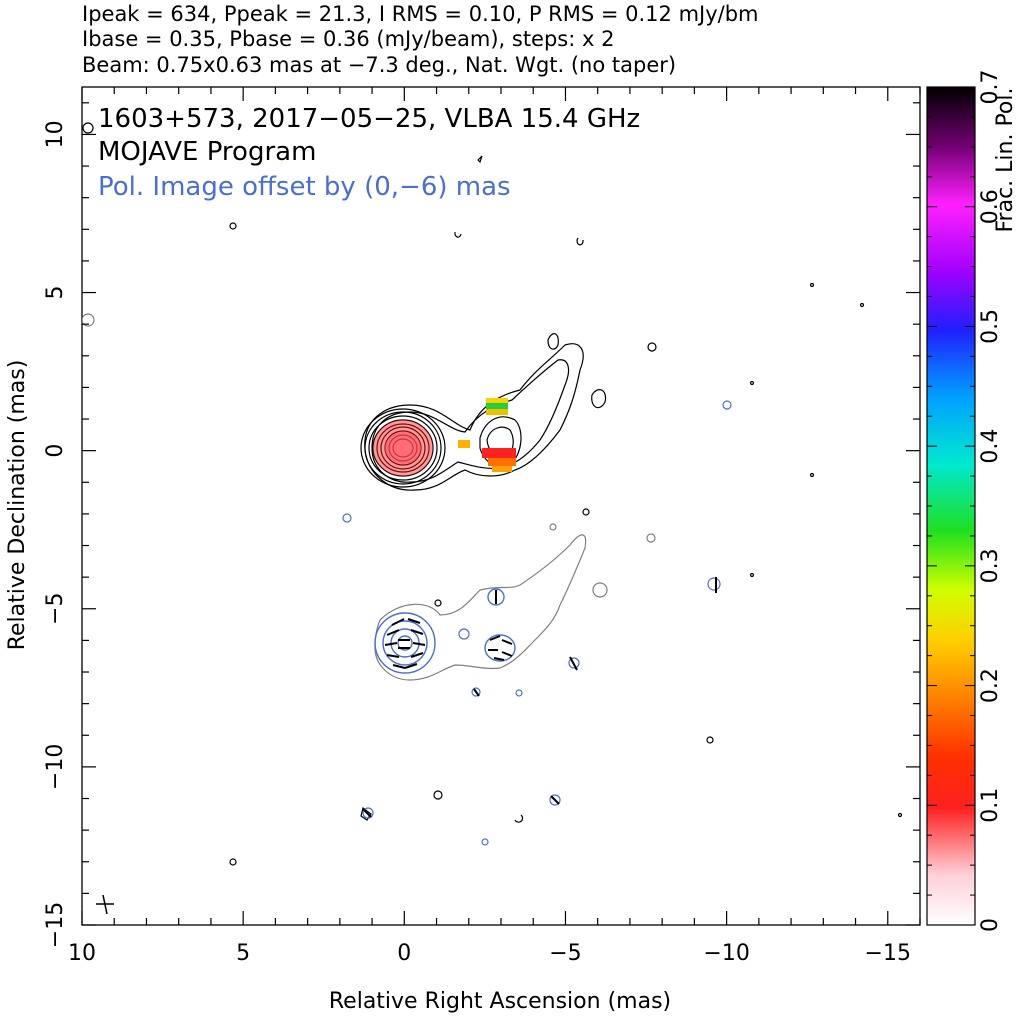 This screenshot has height=1020, width=1027. Describe the element at coordinates (304, 187) in the screenshot. I see `annotation-pol-offset: Pol. Image offset by (0,−6) mas` at that location.